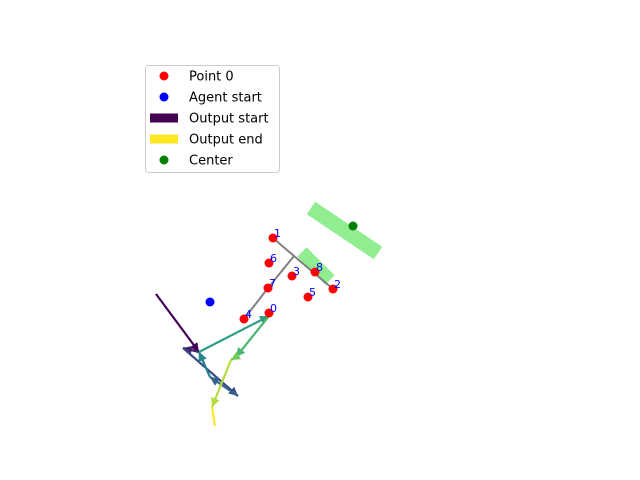  What do you see at coordinates (296, 271) in the screenshot?
I see `keypoint-label: 3` at bounding box center [296, 271].